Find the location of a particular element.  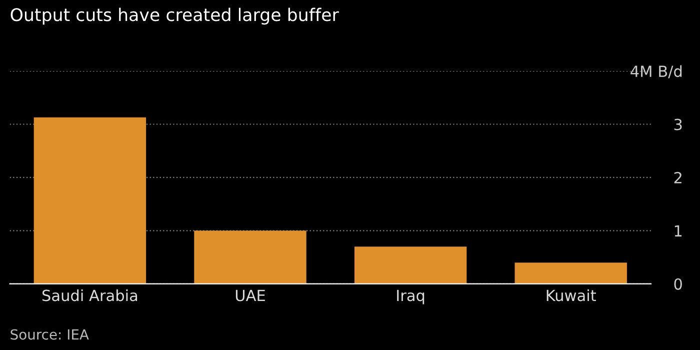

x-tick-label: Saudi Arabia is located at coordinates (90, 295).